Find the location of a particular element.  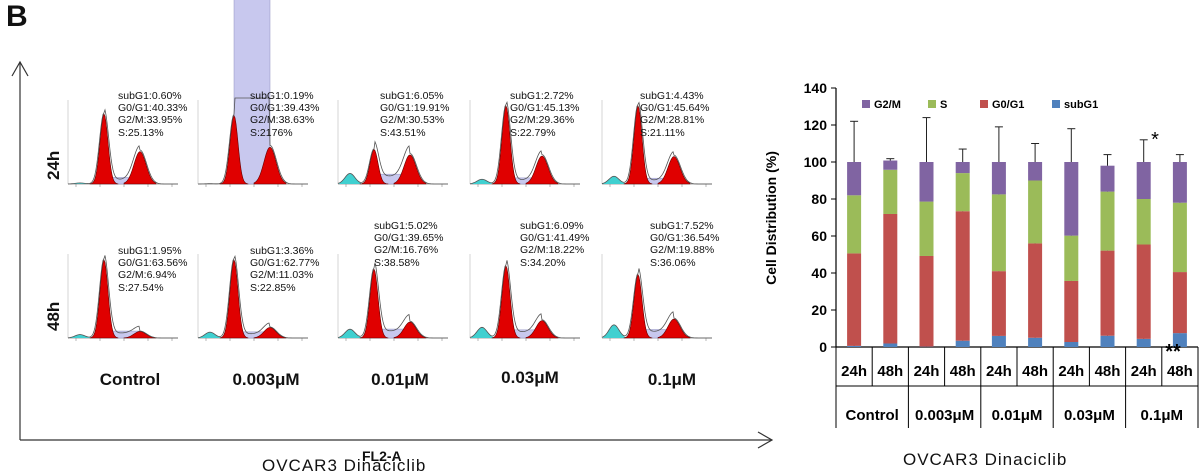

stat-g2m: G2/M:11.03% is located at coordinates (282, 275).